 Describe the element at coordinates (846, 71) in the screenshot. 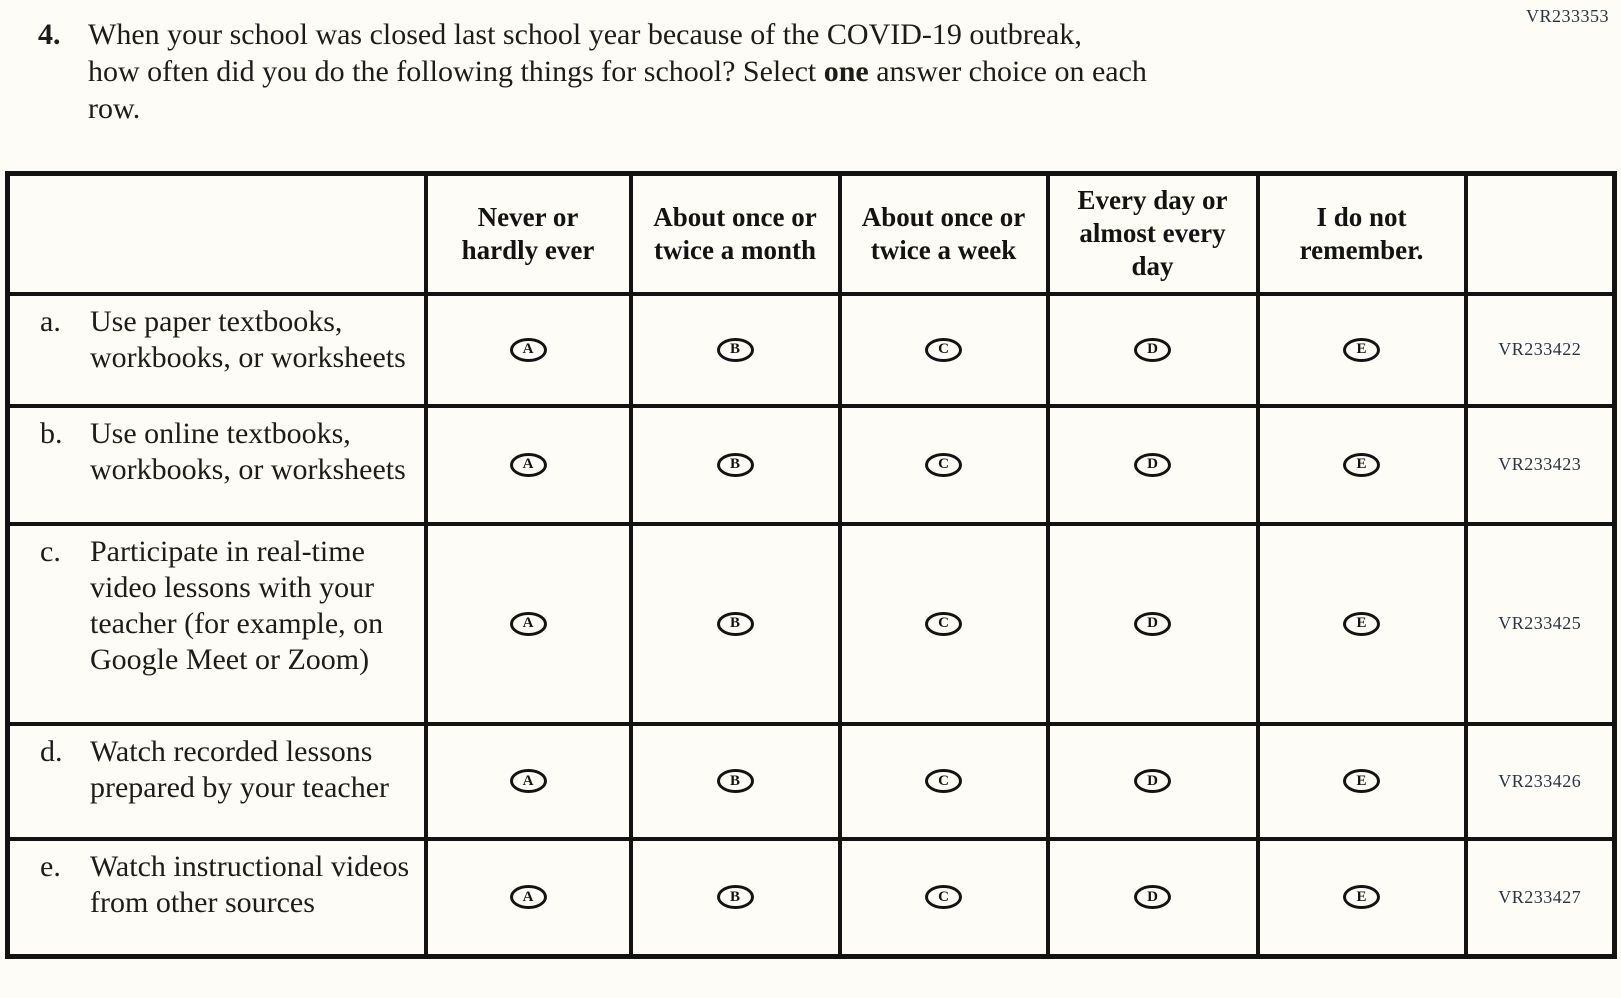

I see `question-bold-word: one` at that location.